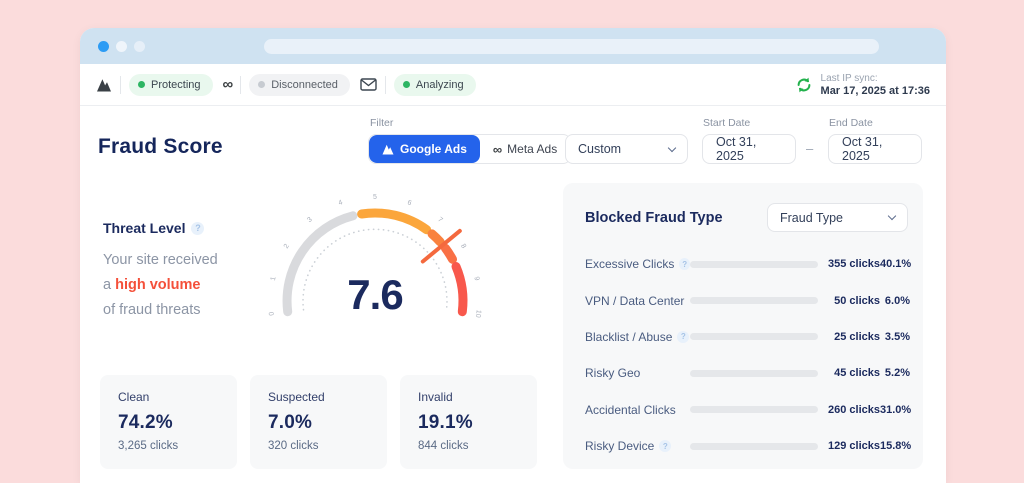 The image size is (1024, 483). Describe the element at coordinates (600, 149) in the screenshot. I see `select-value: Custom` at that location.